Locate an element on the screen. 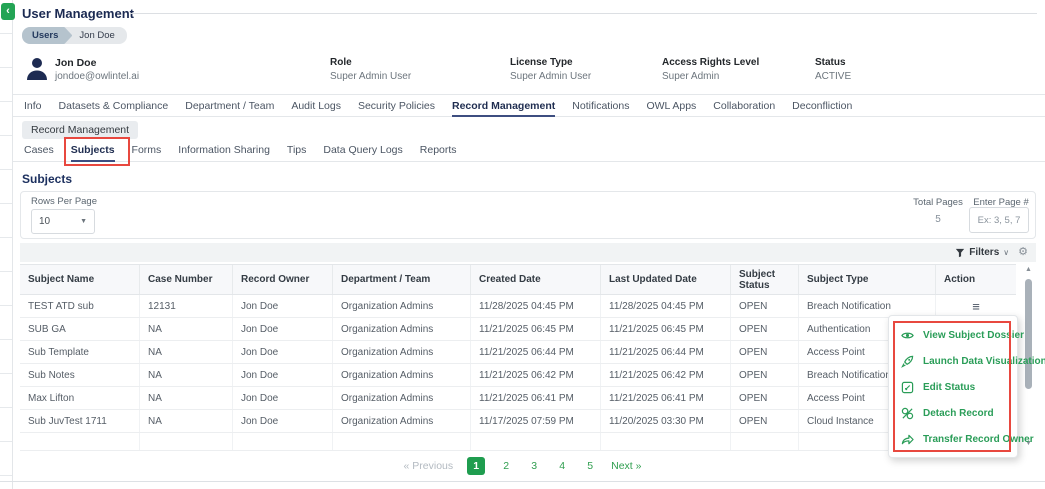  tab-tips: Tips is located at coordinates (296, 150).